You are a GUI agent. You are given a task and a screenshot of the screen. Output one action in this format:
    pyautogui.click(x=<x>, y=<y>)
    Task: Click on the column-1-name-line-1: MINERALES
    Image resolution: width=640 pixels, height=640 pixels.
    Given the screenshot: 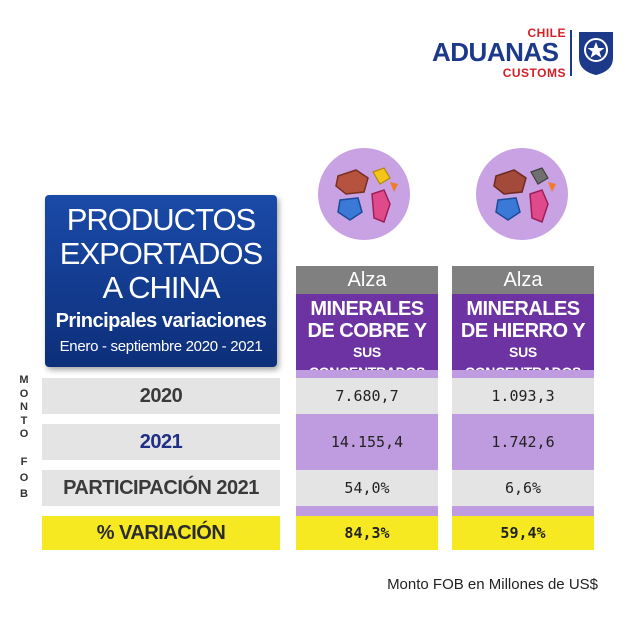 What is the action you would take?
    pyautogui.click(x=367, y=309)
    